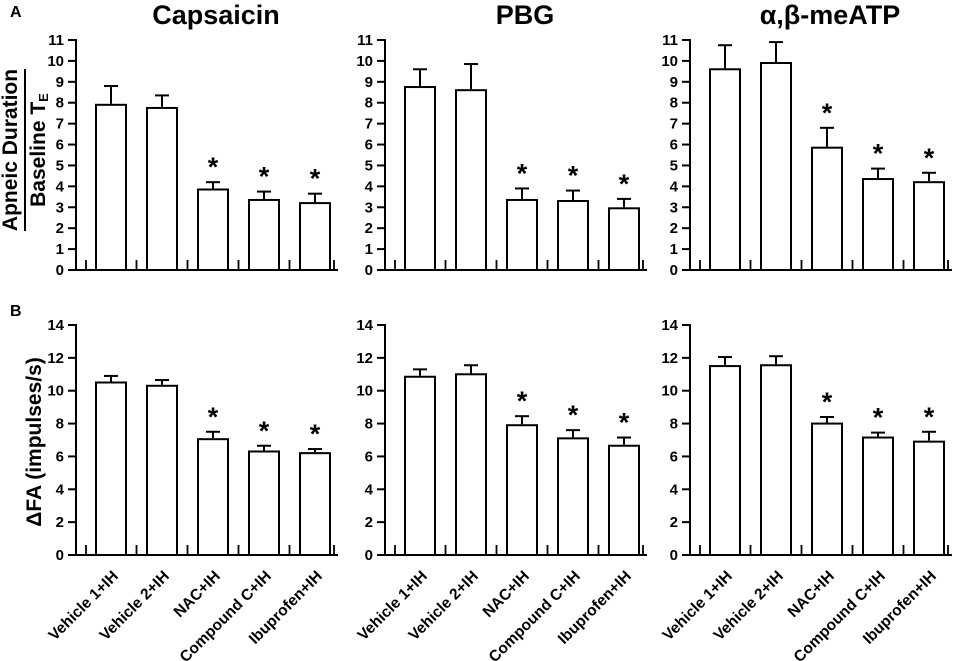  What do you see at coordinates (216, 15) in the screenshot?
I see `column-title-capsaicin: Capsaicin` at bounding box center [216, 15].